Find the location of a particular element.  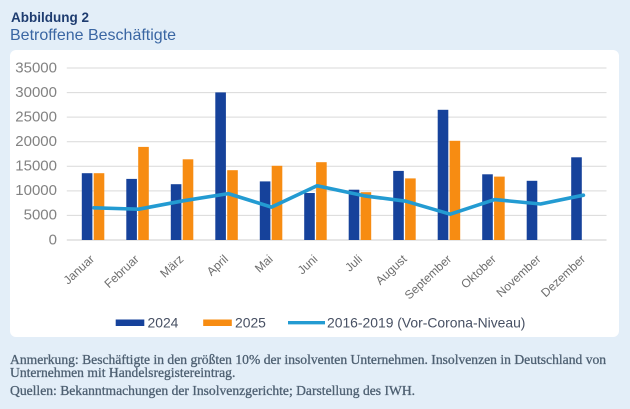

svg-text: 2024 is located at coordinates (163, 322).